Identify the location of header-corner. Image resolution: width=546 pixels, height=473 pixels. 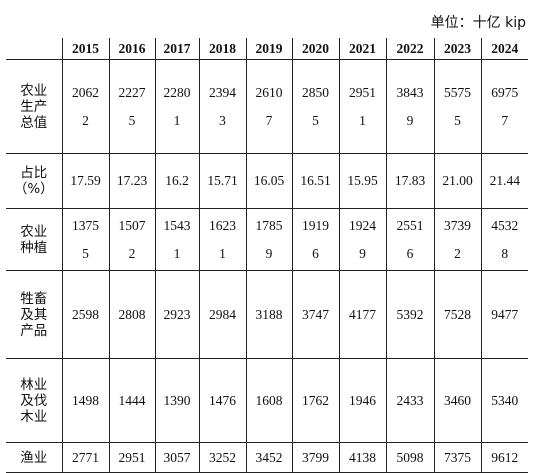
(34, 49).